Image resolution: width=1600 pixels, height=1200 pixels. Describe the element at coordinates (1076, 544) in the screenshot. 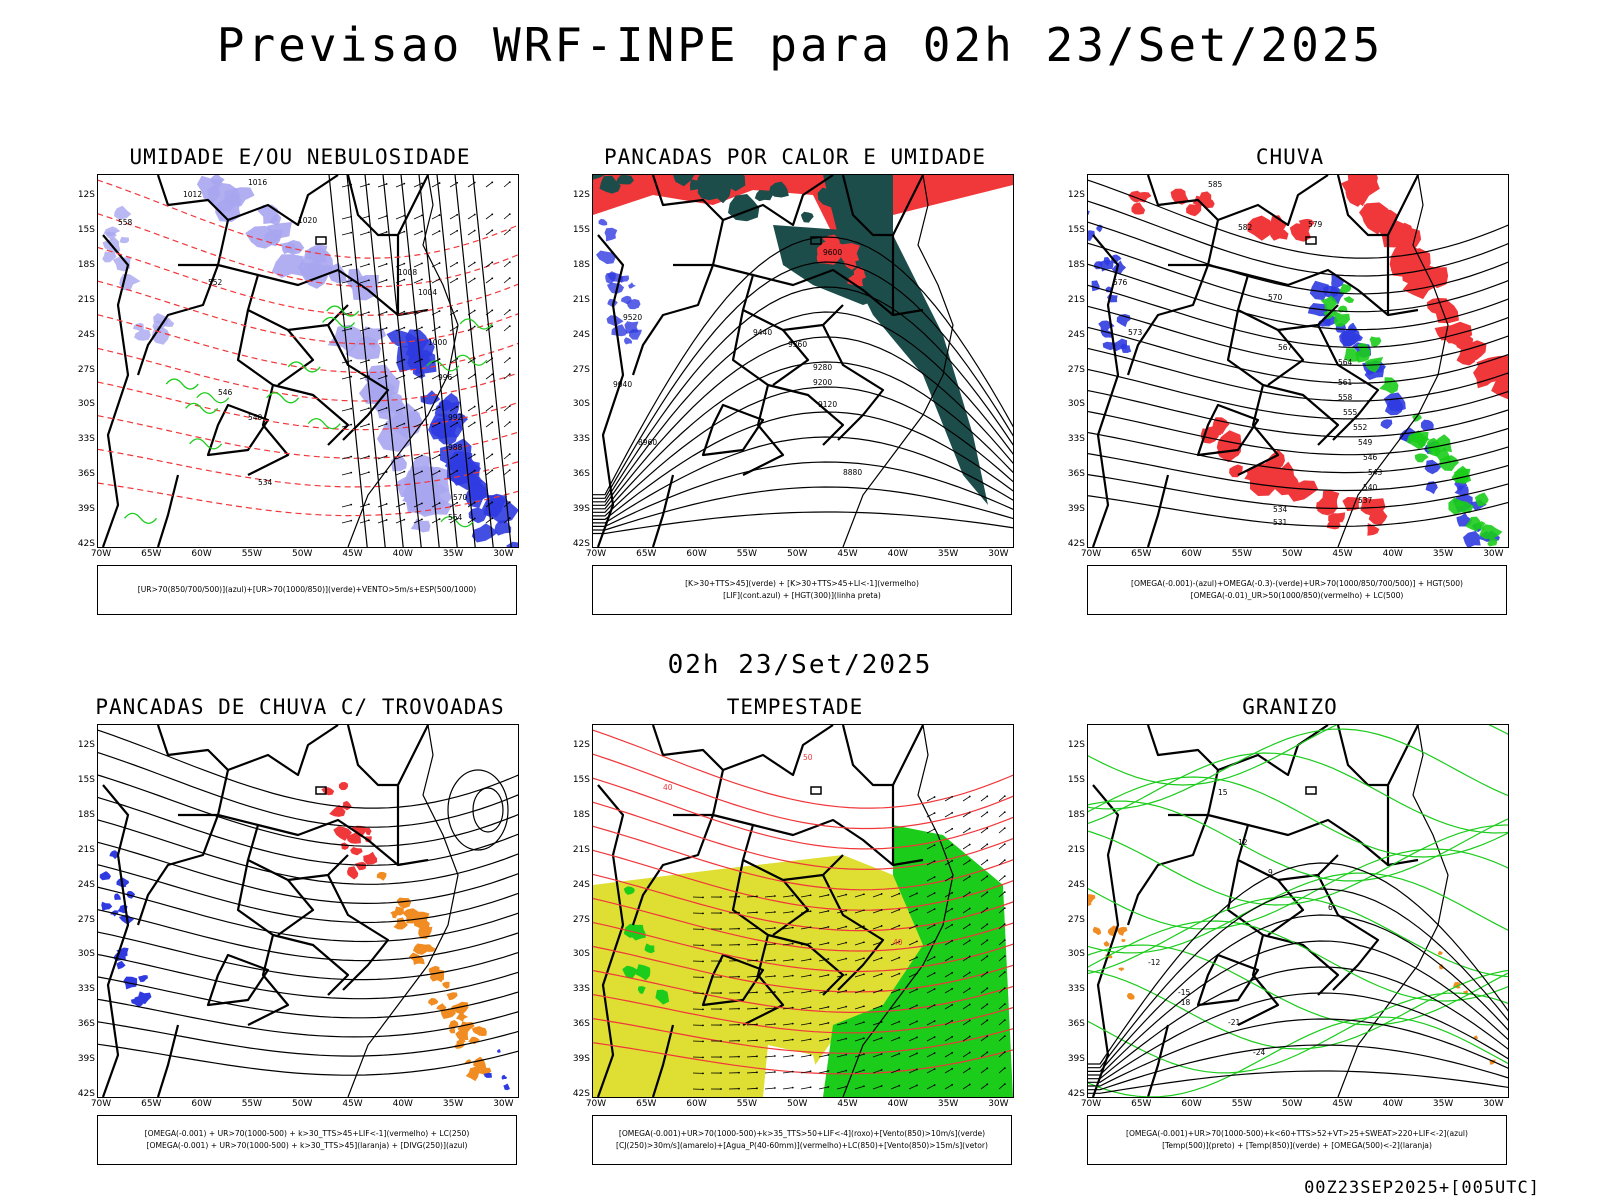

I see `lat-tick-label: 42S` at that location.